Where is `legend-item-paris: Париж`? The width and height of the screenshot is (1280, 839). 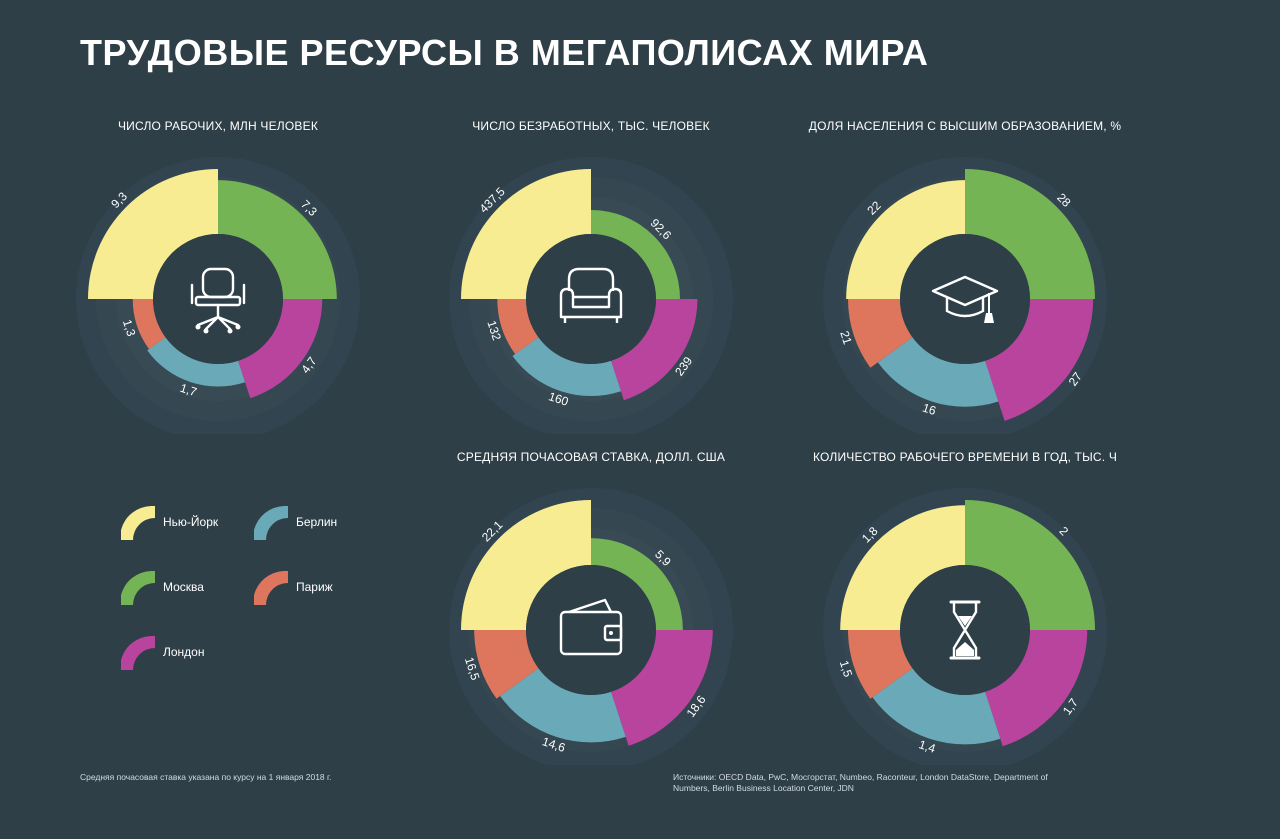
legend-item-paris: Париж is located at coordinates (290, 587).